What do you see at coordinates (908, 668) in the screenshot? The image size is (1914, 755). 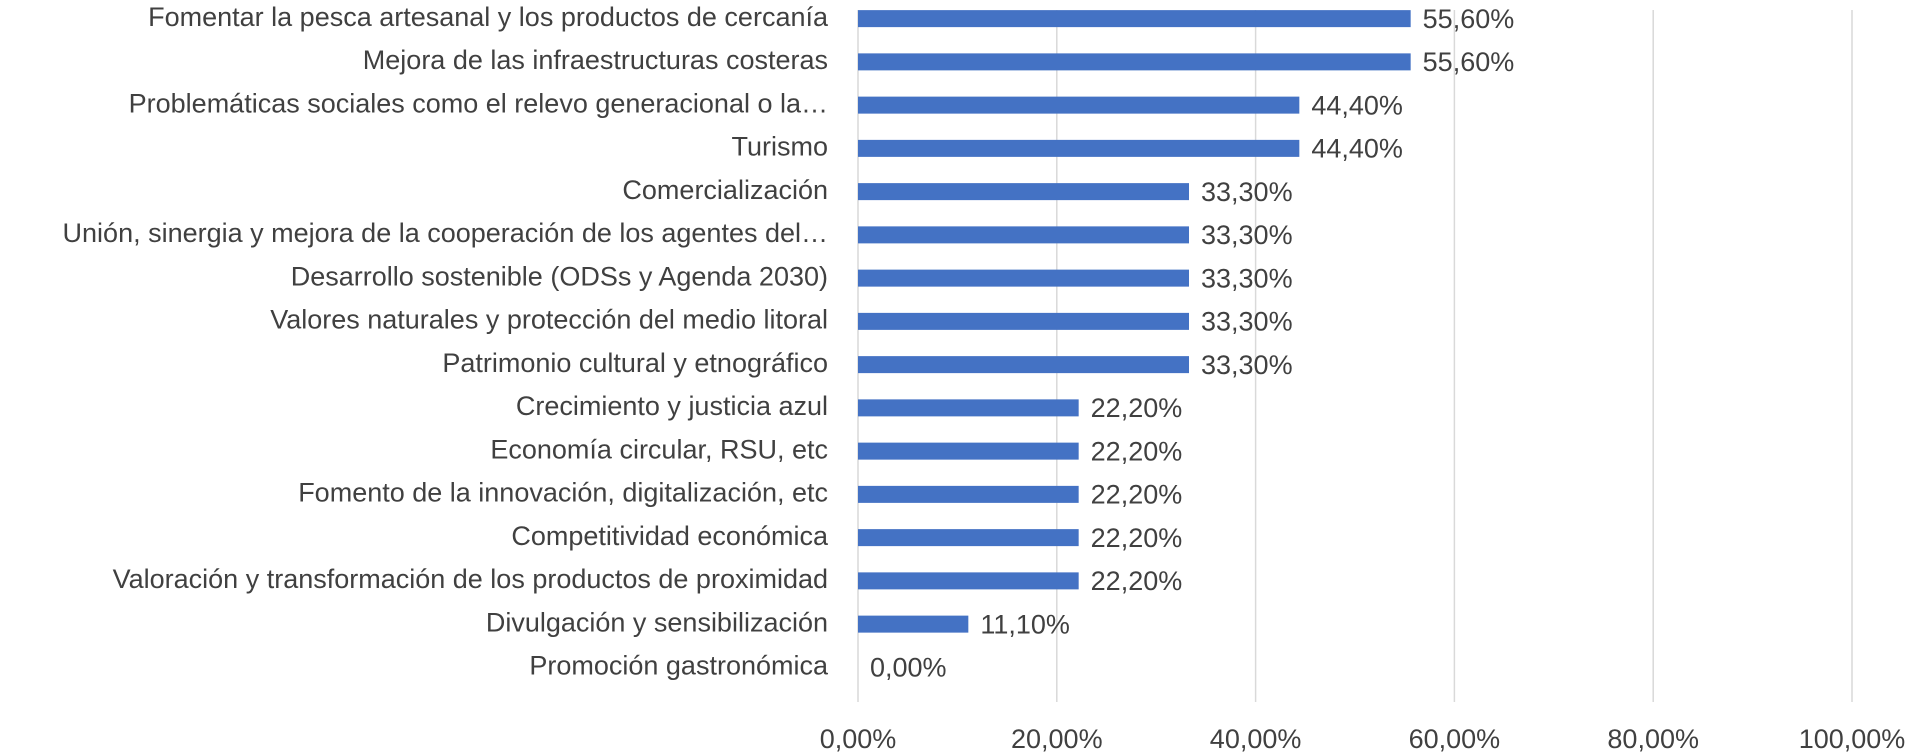 I see `data-label: 0,00%` at bounding box center [908, 668].